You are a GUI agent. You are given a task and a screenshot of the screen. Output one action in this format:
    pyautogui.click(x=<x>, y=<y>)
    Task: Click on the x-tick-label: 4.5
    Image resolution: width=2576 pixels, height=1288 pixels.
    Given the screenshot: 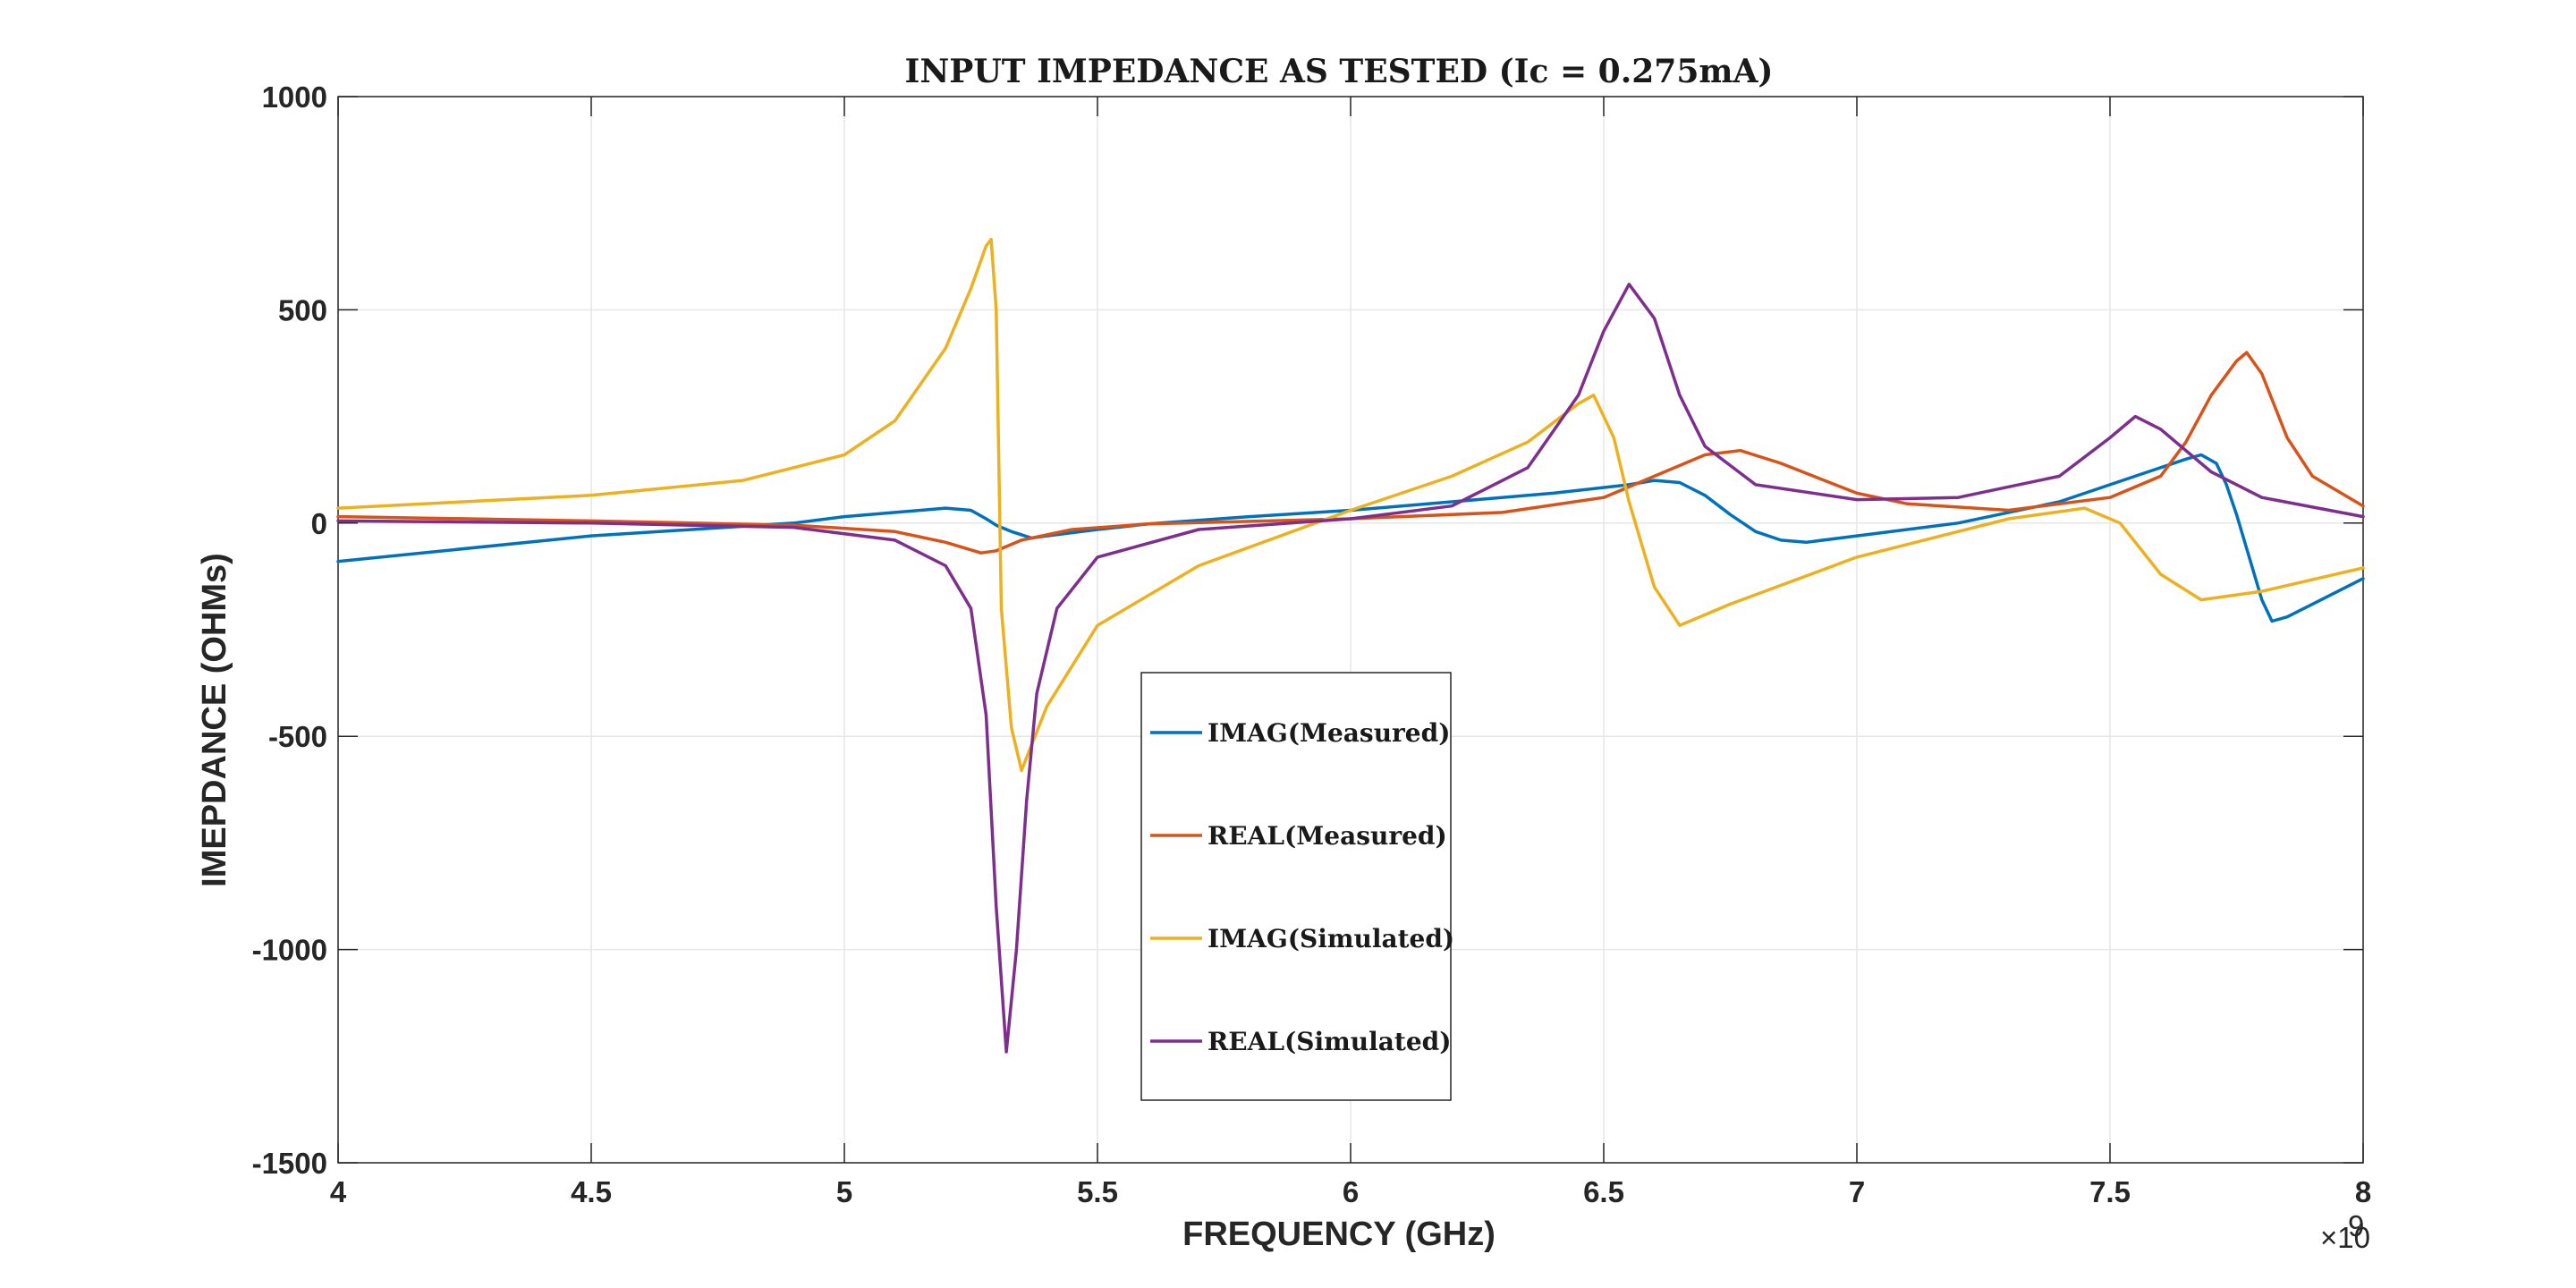 What is the action you would take?
    pyautogui.click(x=591, y=1191)
    